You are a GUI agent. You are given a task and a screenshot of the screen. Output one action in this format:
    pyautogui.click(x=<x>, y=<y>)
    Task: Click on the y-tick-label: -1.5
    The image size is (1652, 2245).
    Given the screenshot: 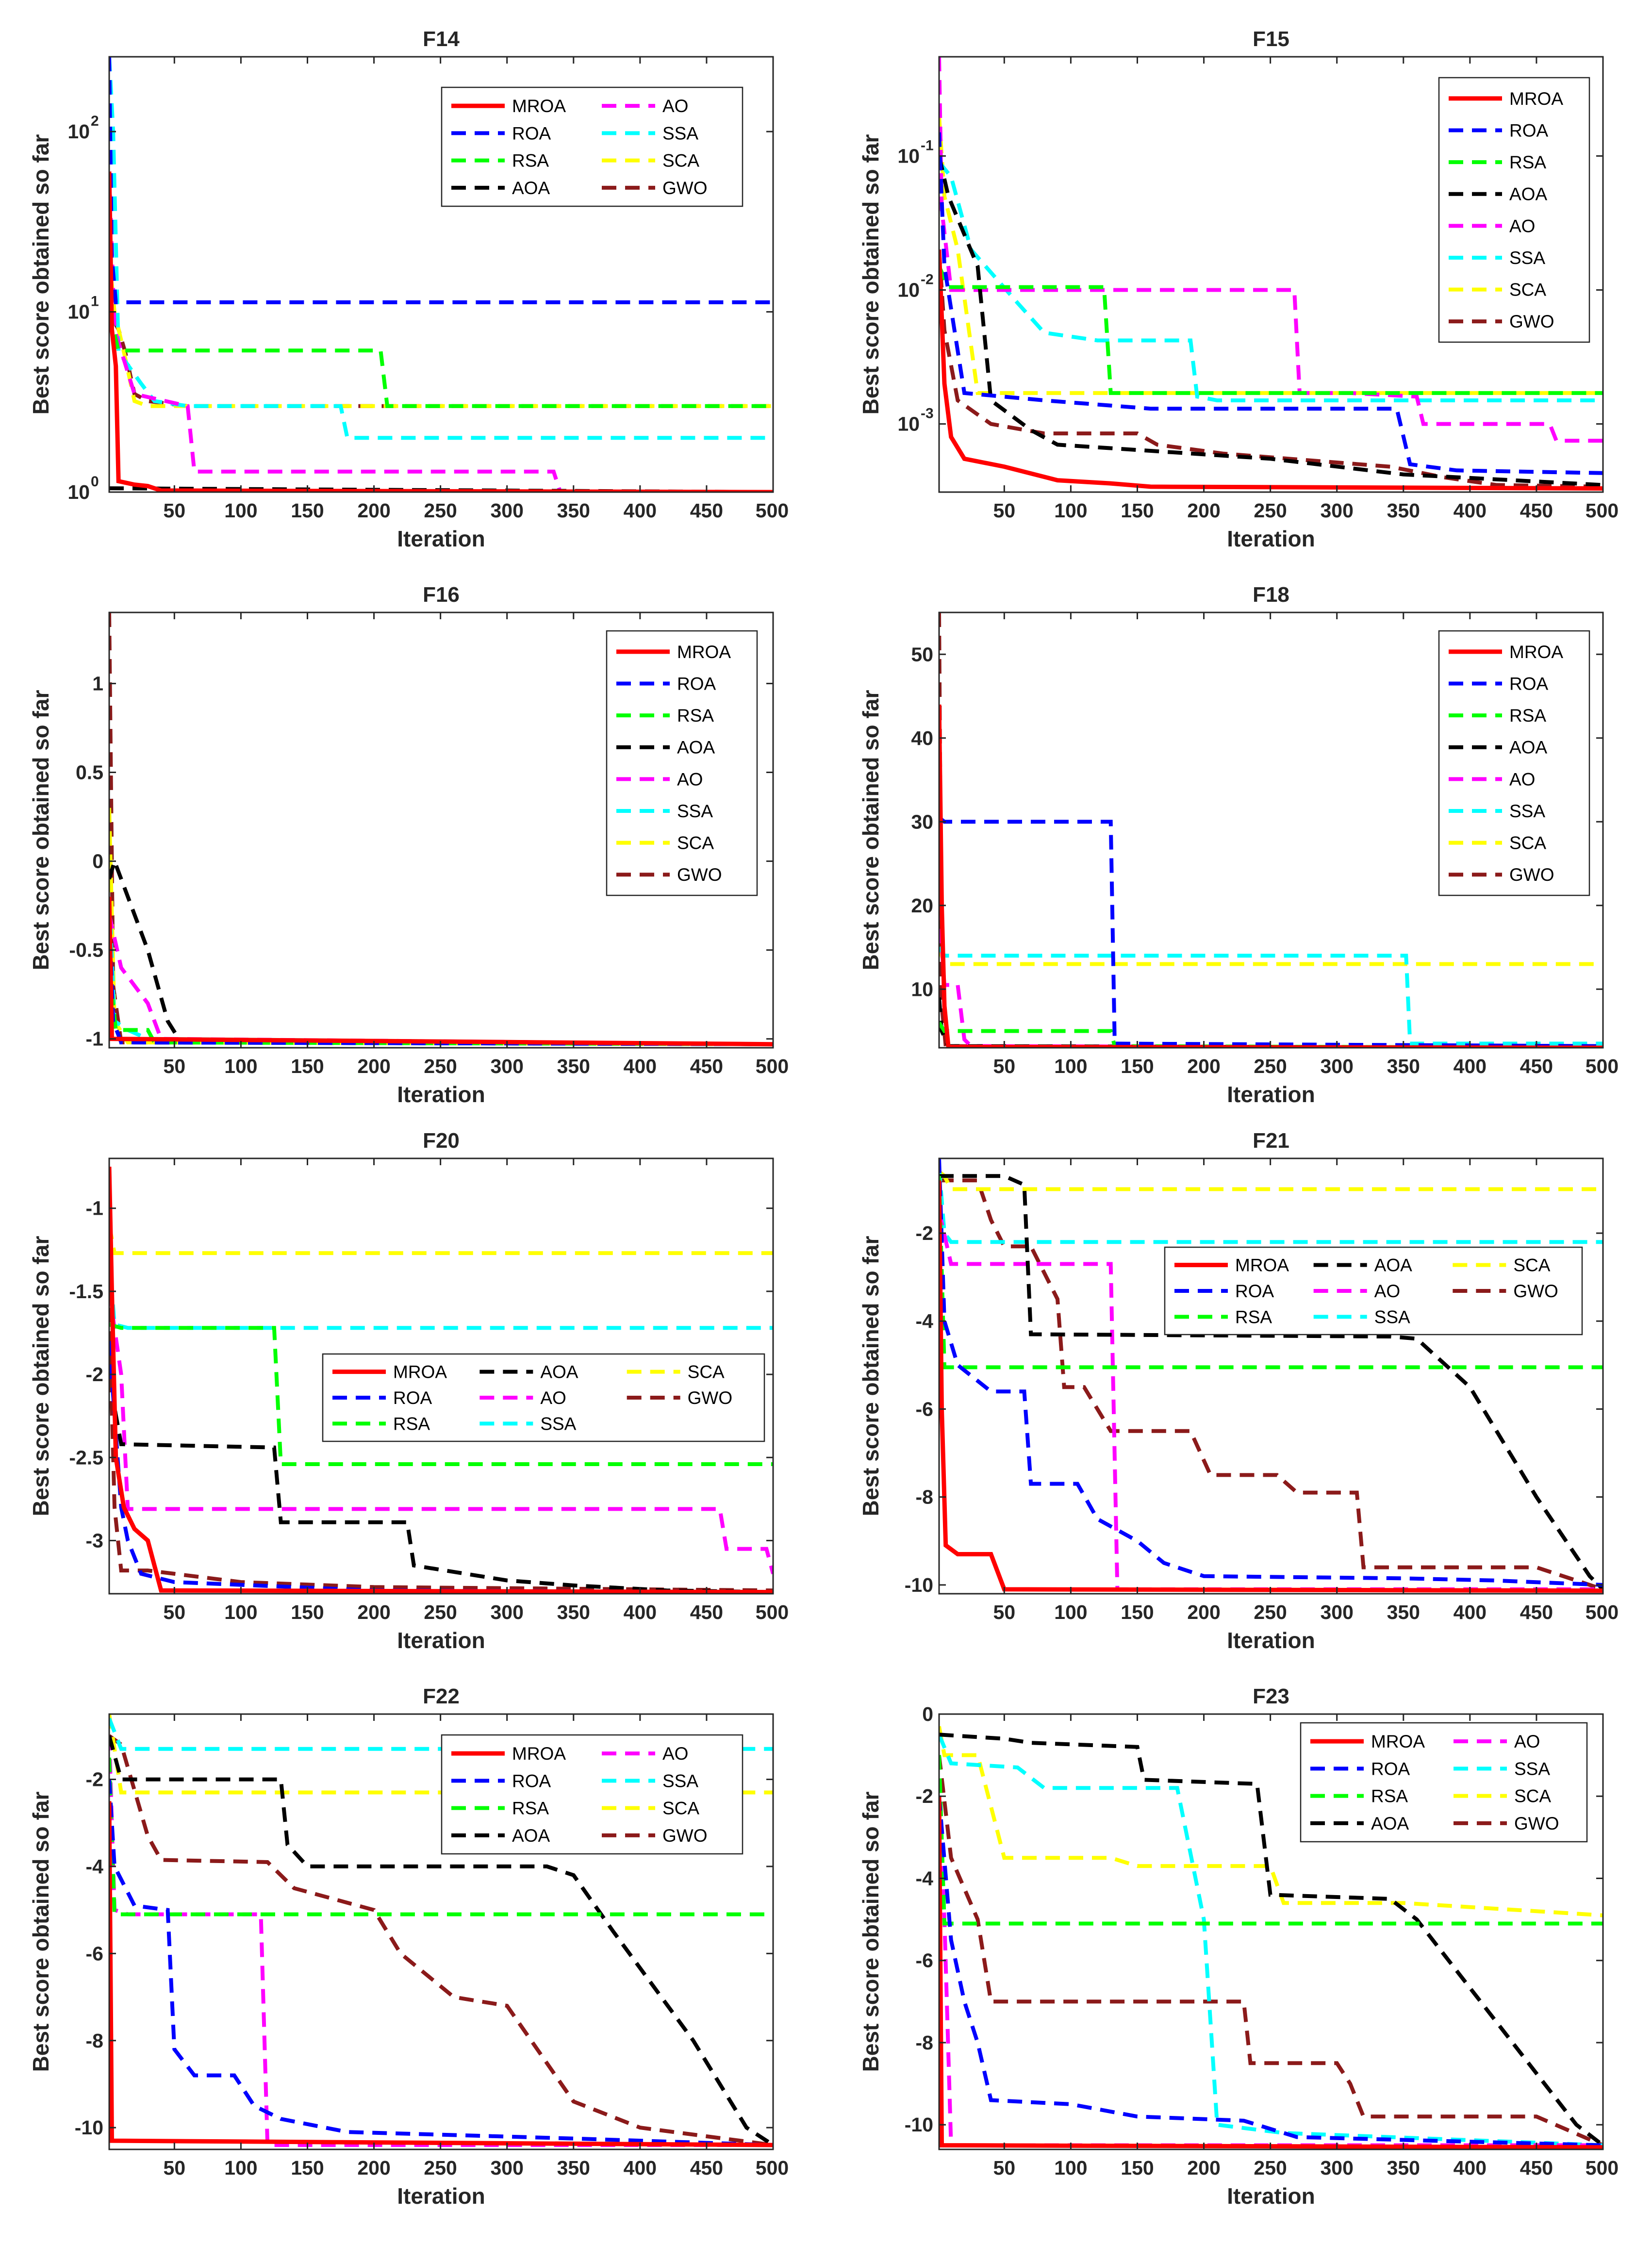 What is the action you would take?
    pyautogui.click(x=86, y=1291)
    